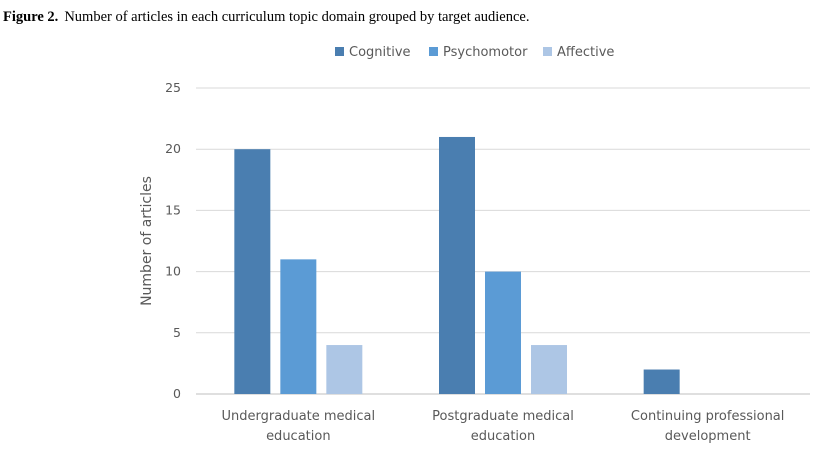 This screenshot has height=460, width=821. Describe the element at coordinates (31, 17) in the screenshot. I see `figure-label: Figure 2.` at that location.